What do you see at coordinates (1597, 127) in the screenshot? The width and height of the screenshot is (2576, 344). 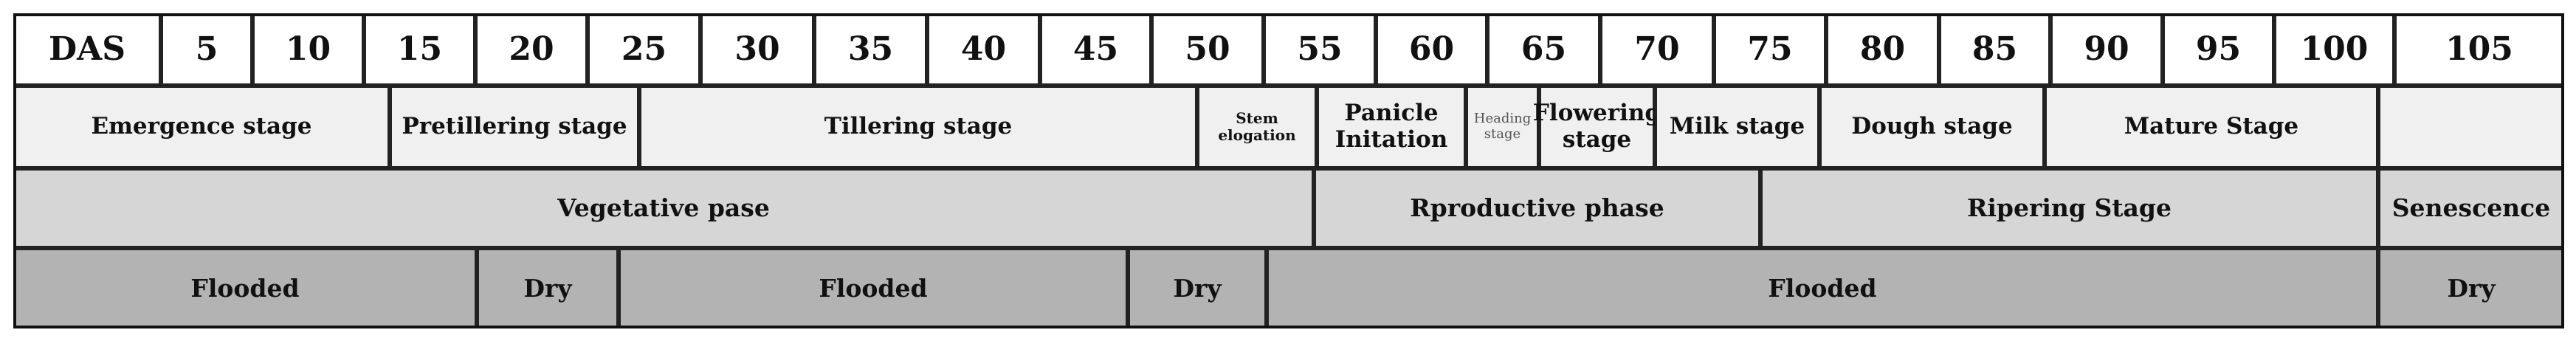 I see `growth-stage: Flowering stage` at bounding box center [1597, 127].